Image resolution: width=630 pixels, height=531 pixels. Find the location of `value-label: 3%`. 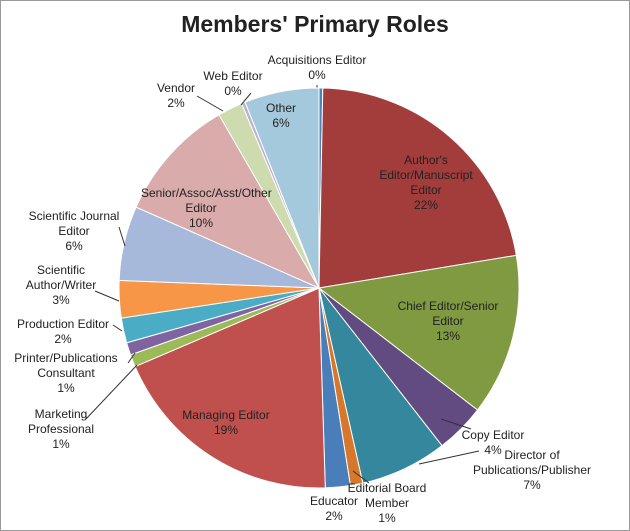

value-label: 3% is located at coordinates (61, 300).